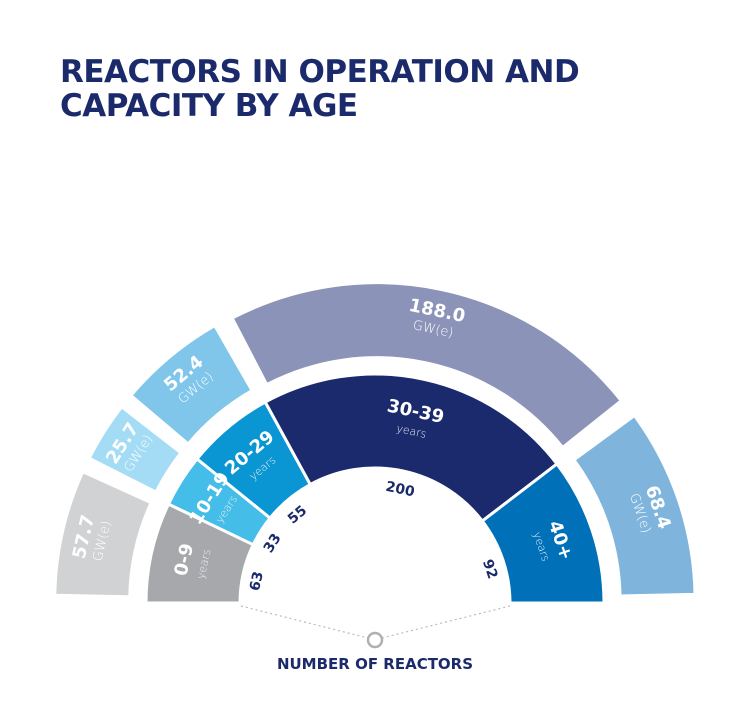 The height and width of the screenshot is (728, 750). I want to click on guide-line-left, so click(304, 622).